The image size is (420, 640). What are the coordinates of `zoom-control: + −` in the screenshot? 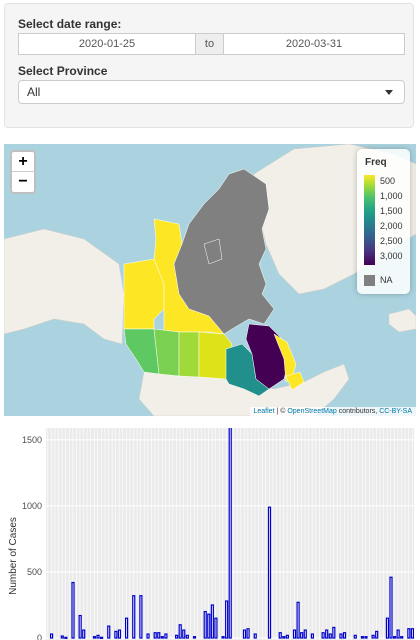 It's located at (23, 172).